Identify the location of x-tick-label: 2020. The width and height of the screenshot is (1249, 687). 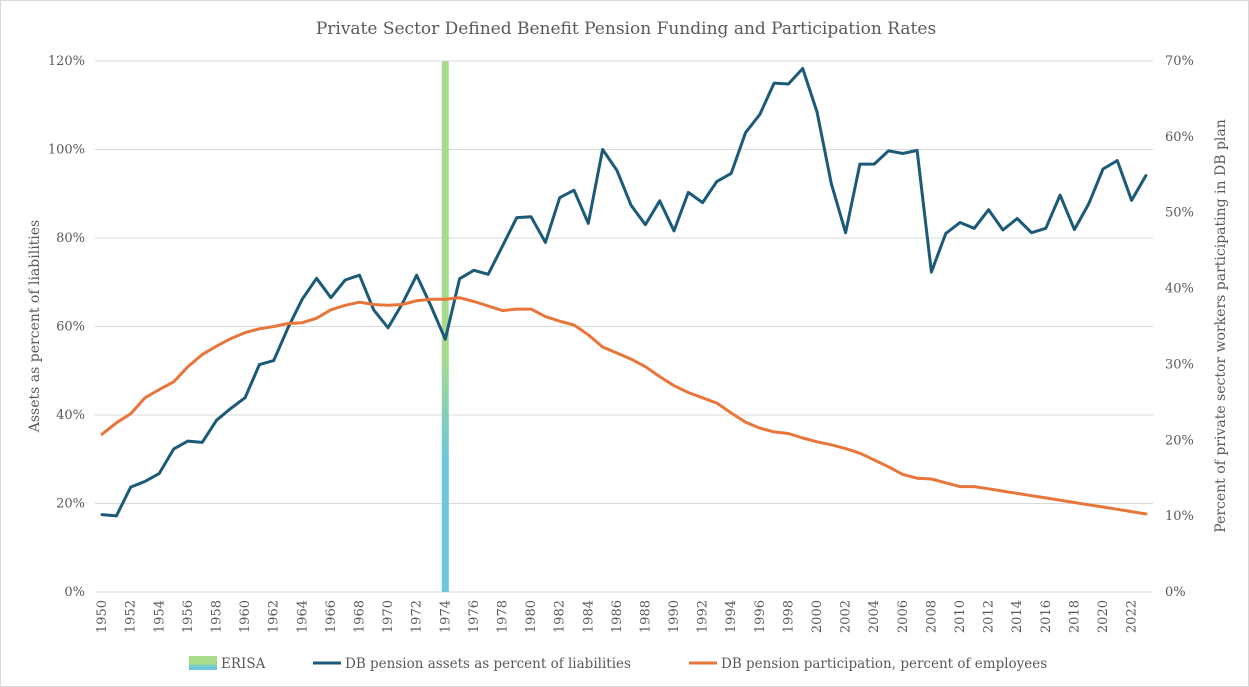
(1103, 616).